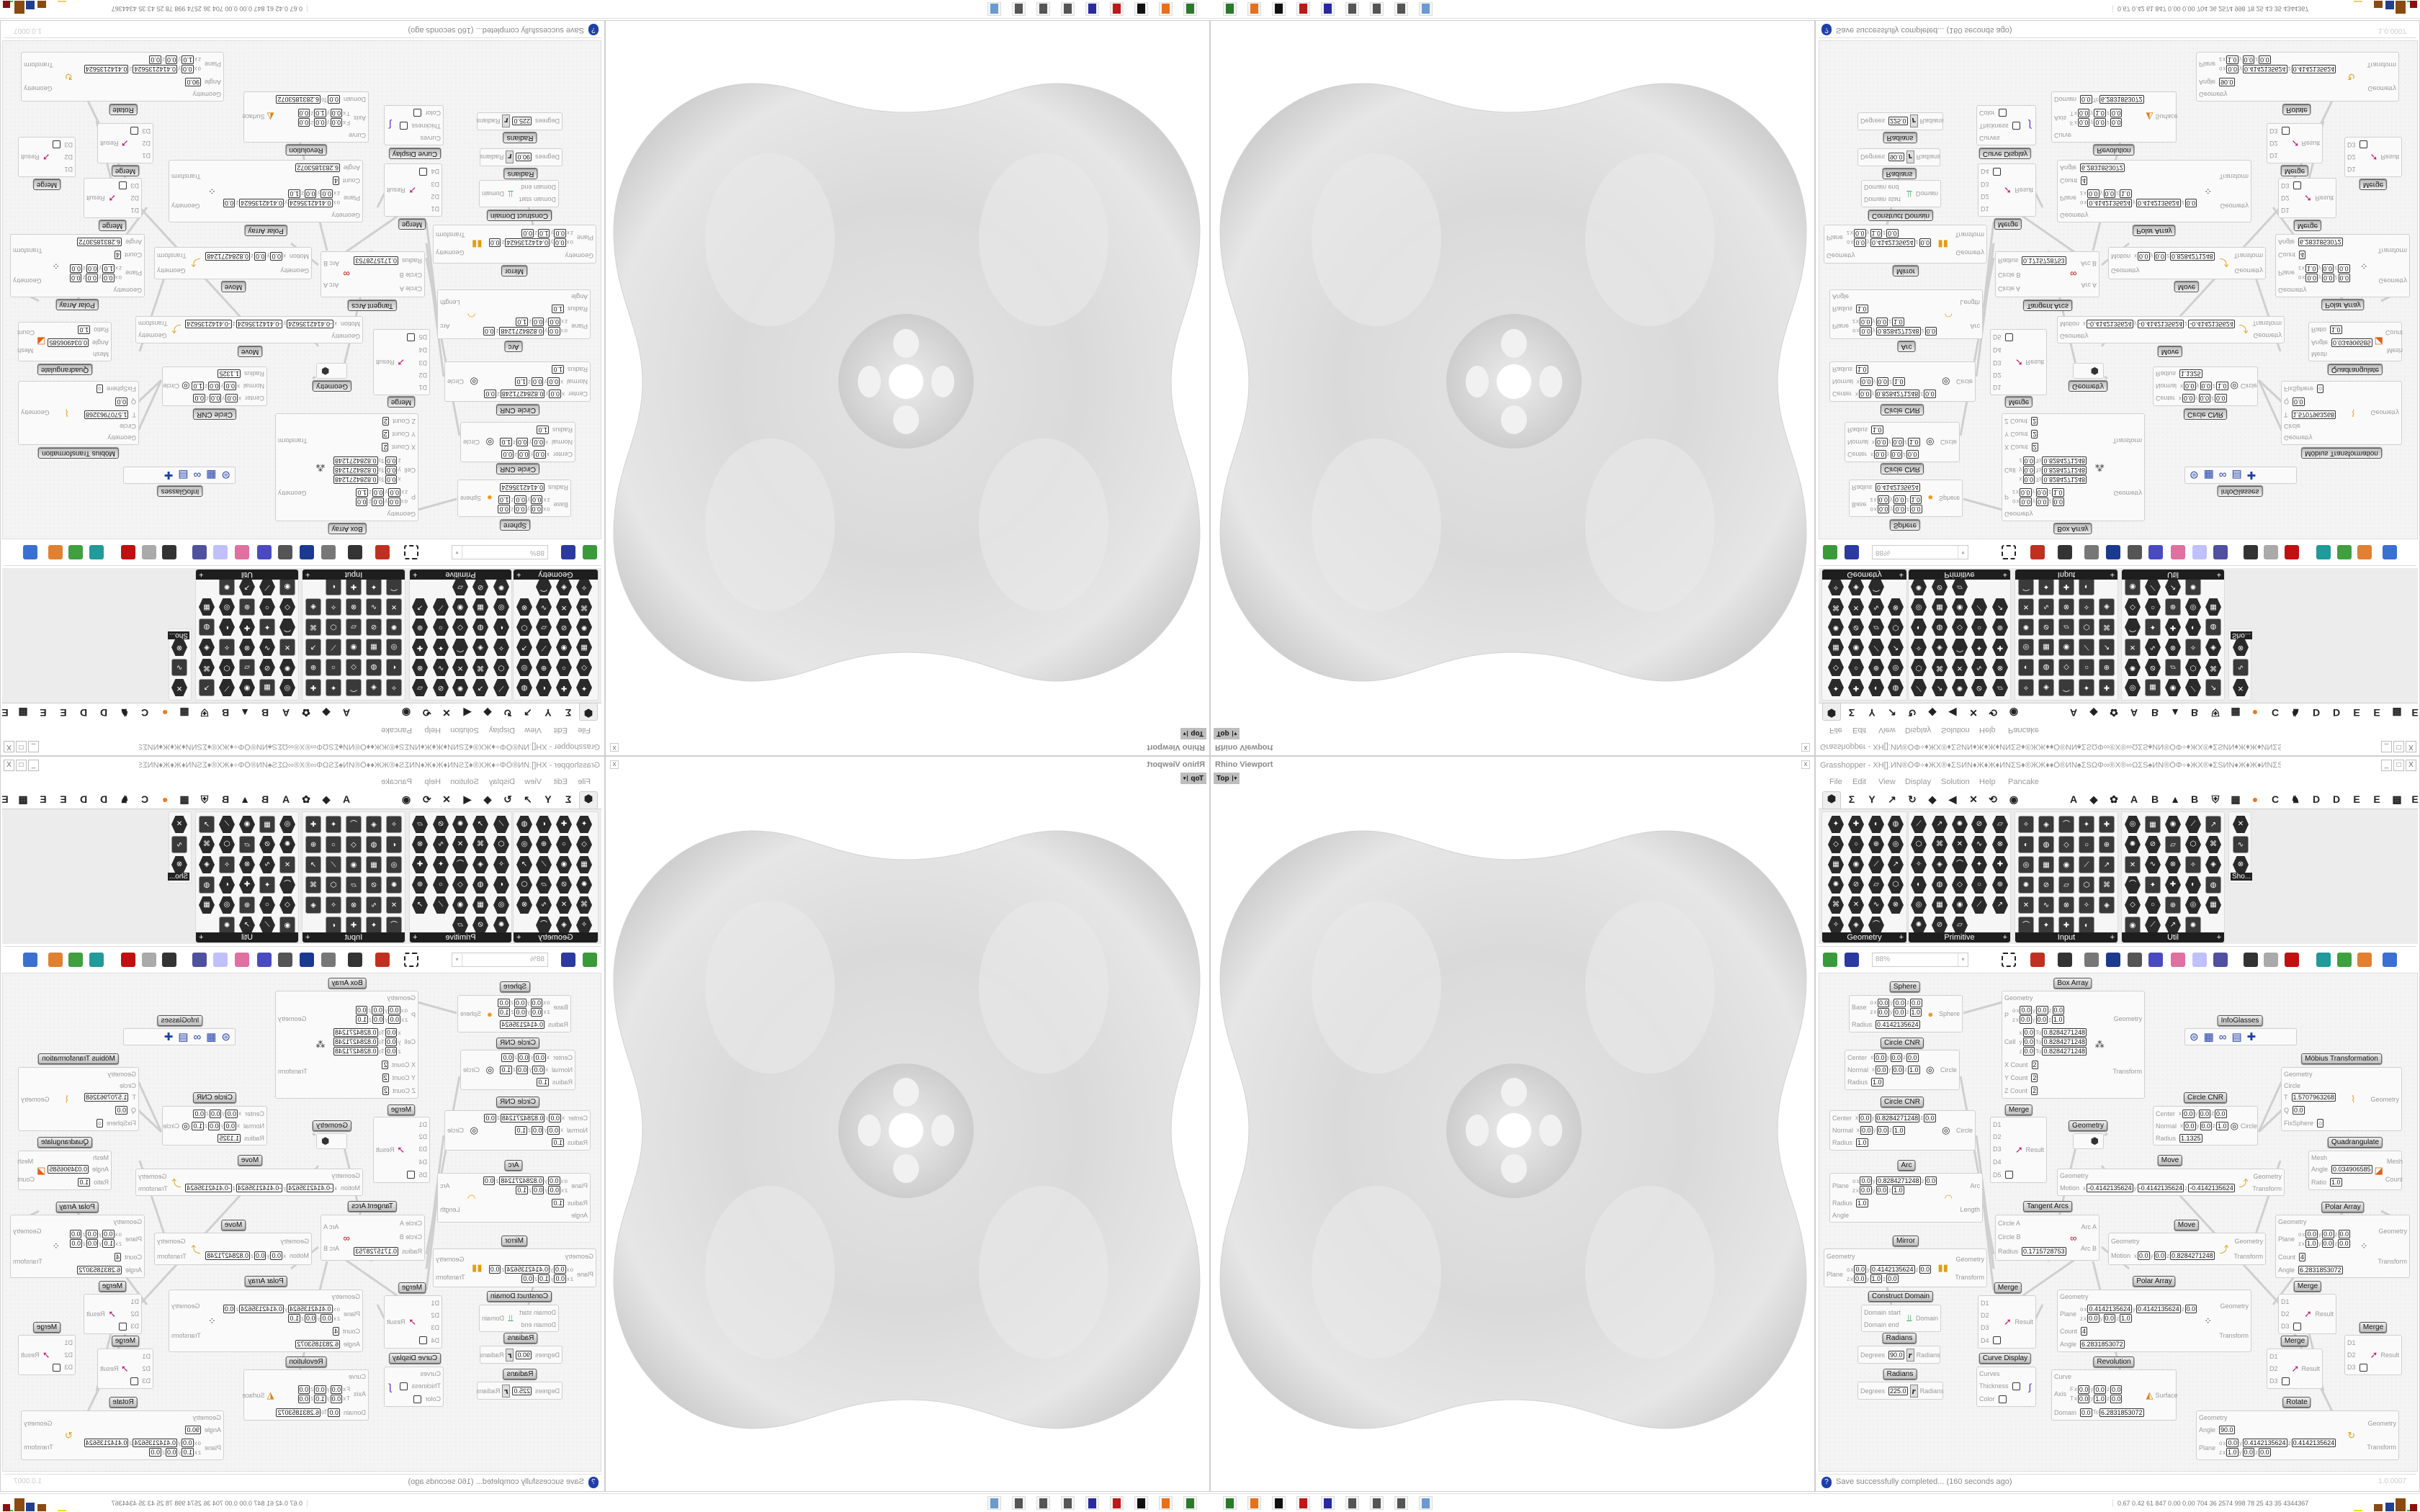  I want to click on value-field: 0.4142135624, so click(1898, 1025).